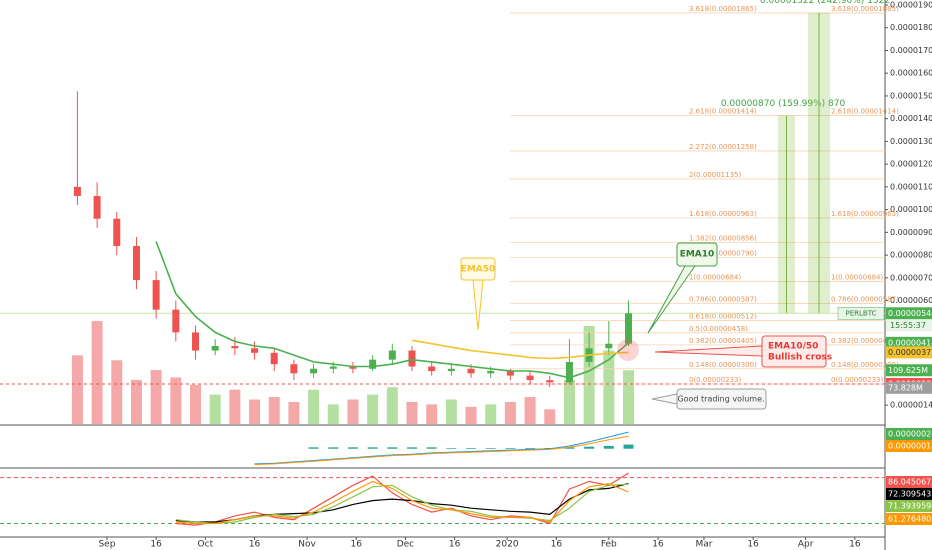  What do you see at coordinates (723, 317) in the screenshot?
I see `fib-label: 0.618(0.00000512)` at bounding box center [723, 317].